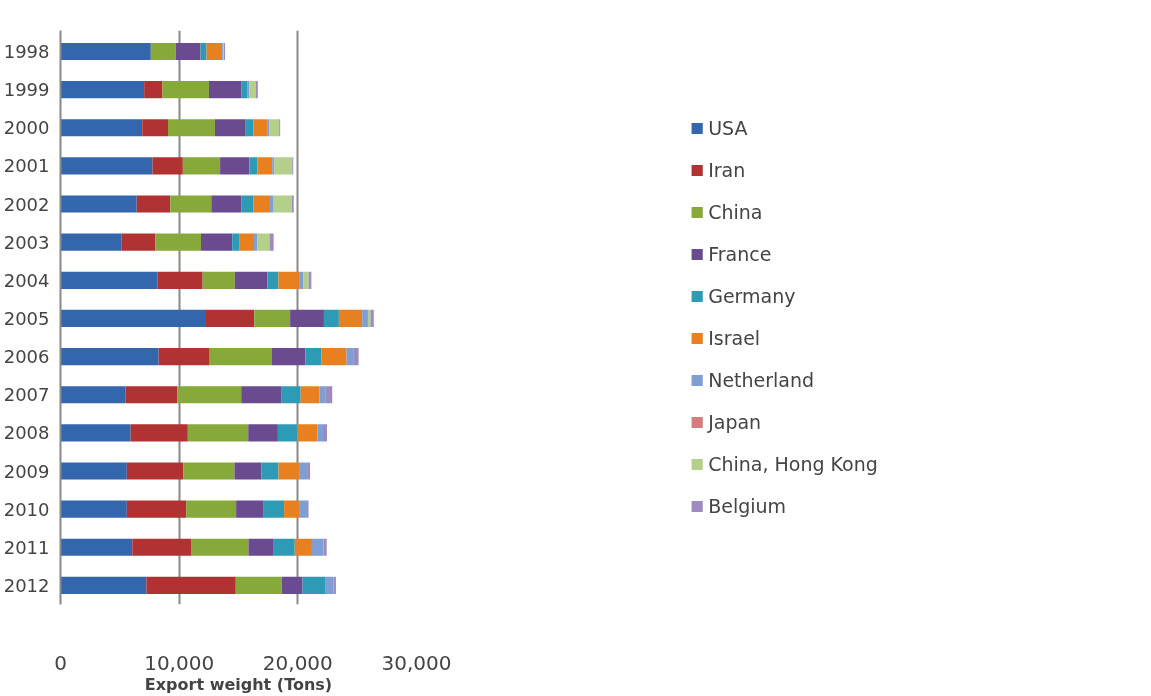 The image size is (1151, 696). What do you see at coordinates (734, 338) in the screenshot?
I see `legend-label: Israel` at bounding box center [734, 338].